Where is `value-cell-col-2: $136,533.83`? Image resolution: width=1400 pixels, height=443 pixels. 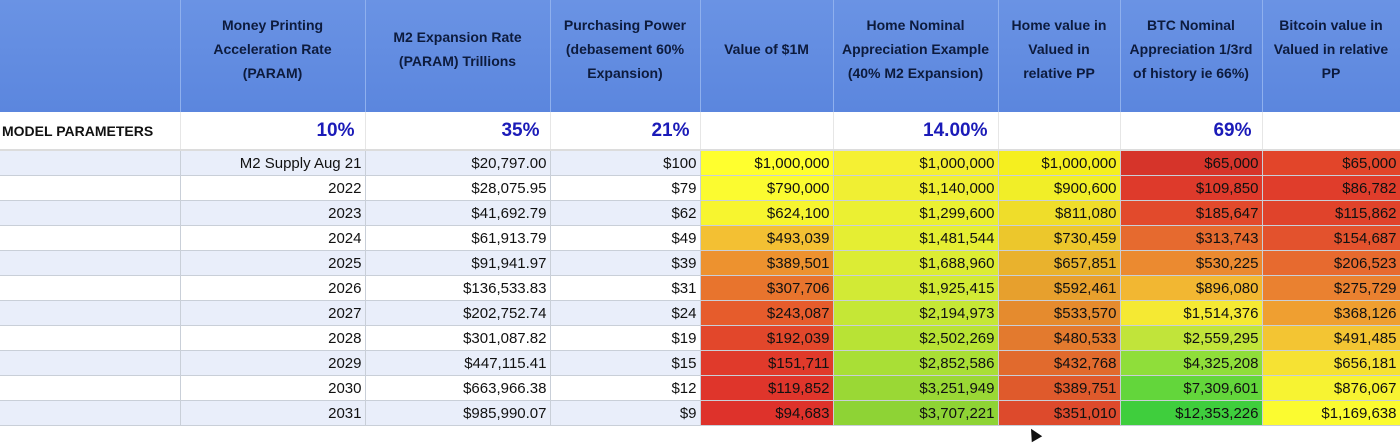
value-cell-col-2: $136,533.83 is located at coordinates (458, 288).